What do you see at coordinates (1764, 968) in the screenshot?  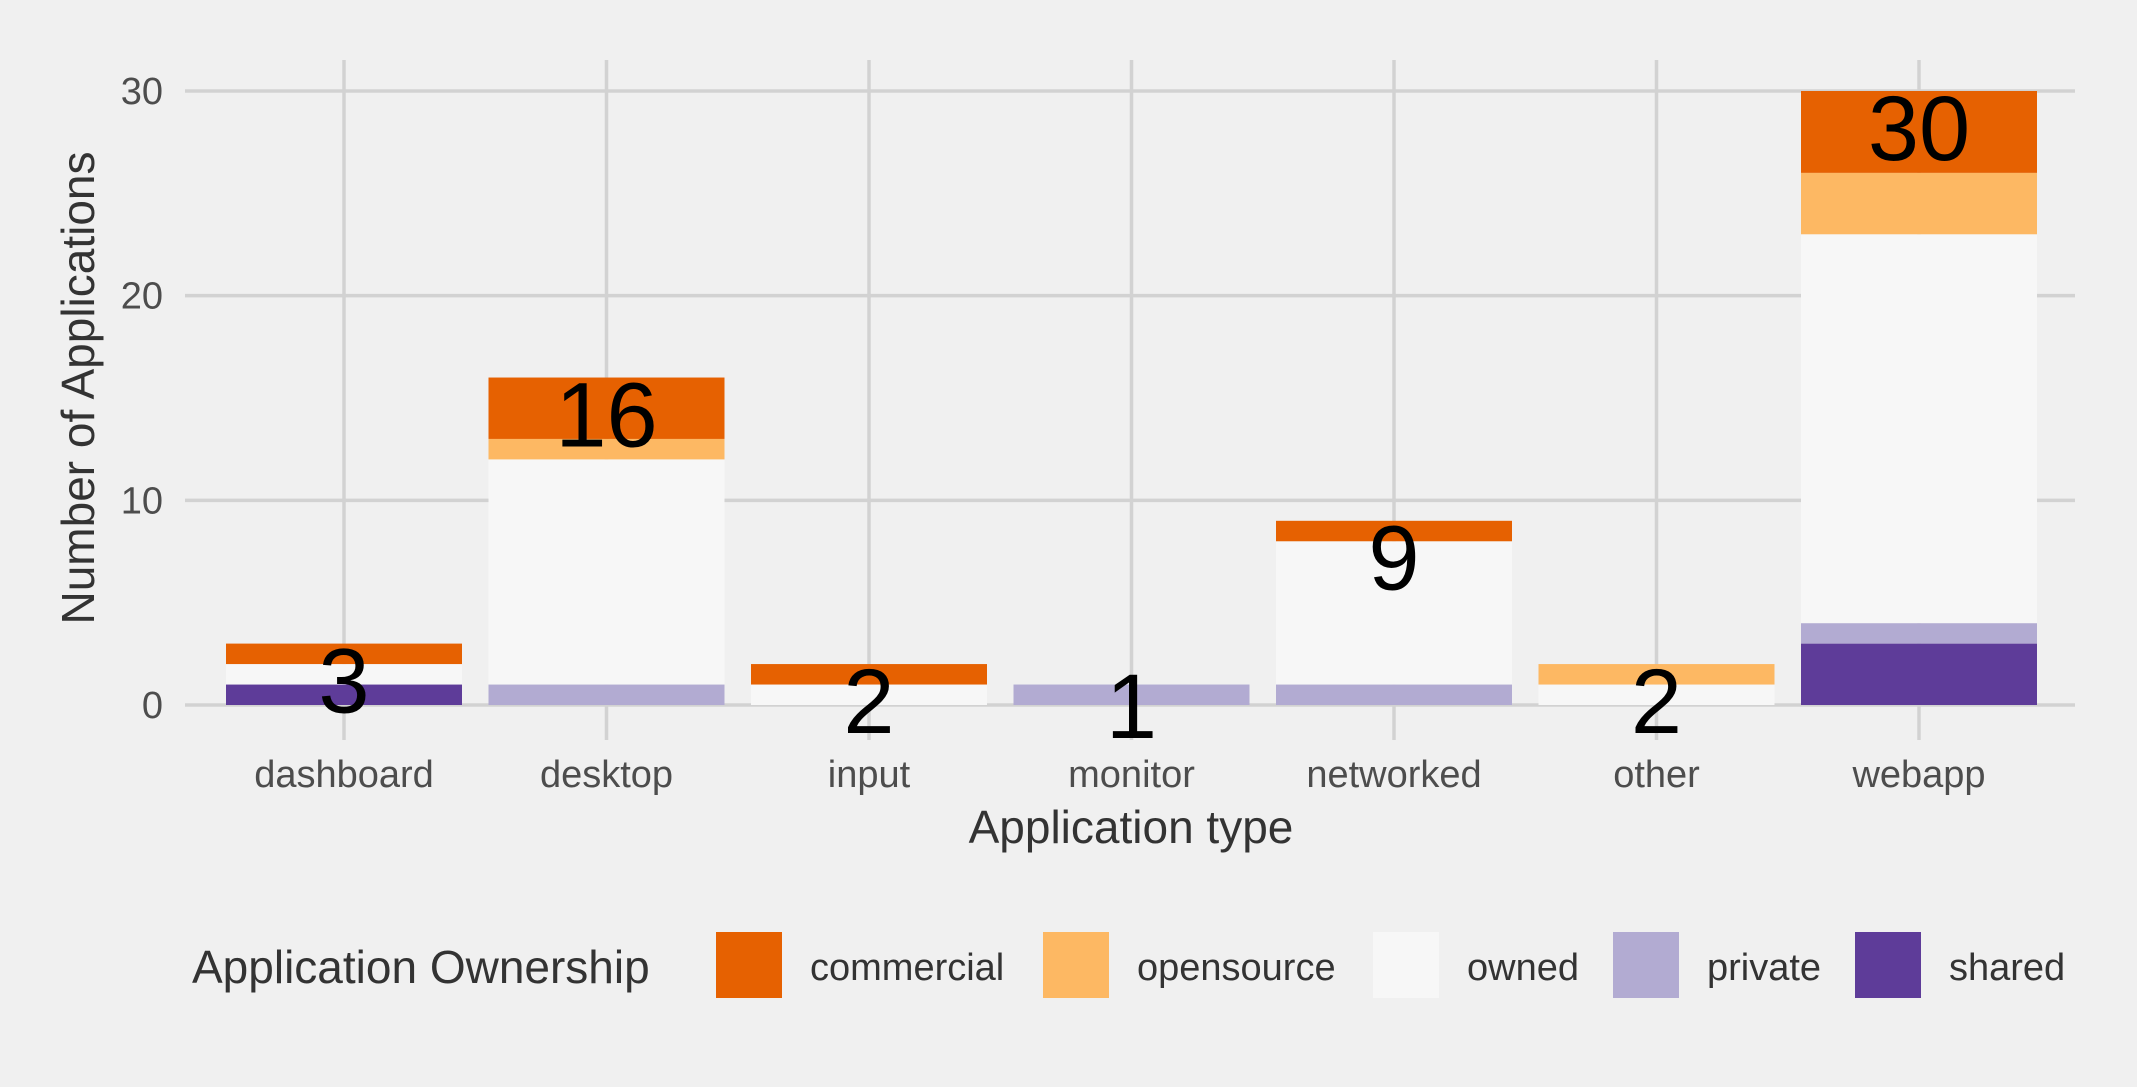 I see `legend-label-private: private` at bounding box center [1764, 968].